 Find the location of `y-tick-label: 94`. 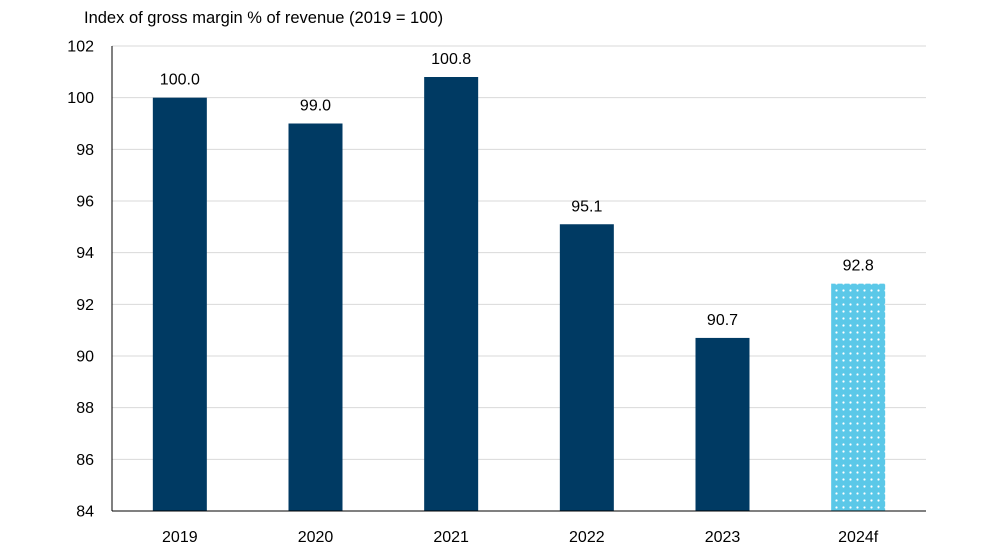

y-tick-label: 94 is located at coordinates (85, 253).